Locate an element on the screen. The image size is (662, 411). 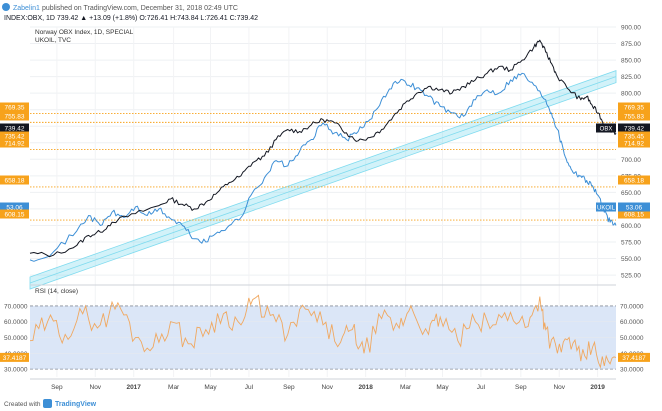
left-price-badge-label: 769.35 is located at coordinates (15, 108).